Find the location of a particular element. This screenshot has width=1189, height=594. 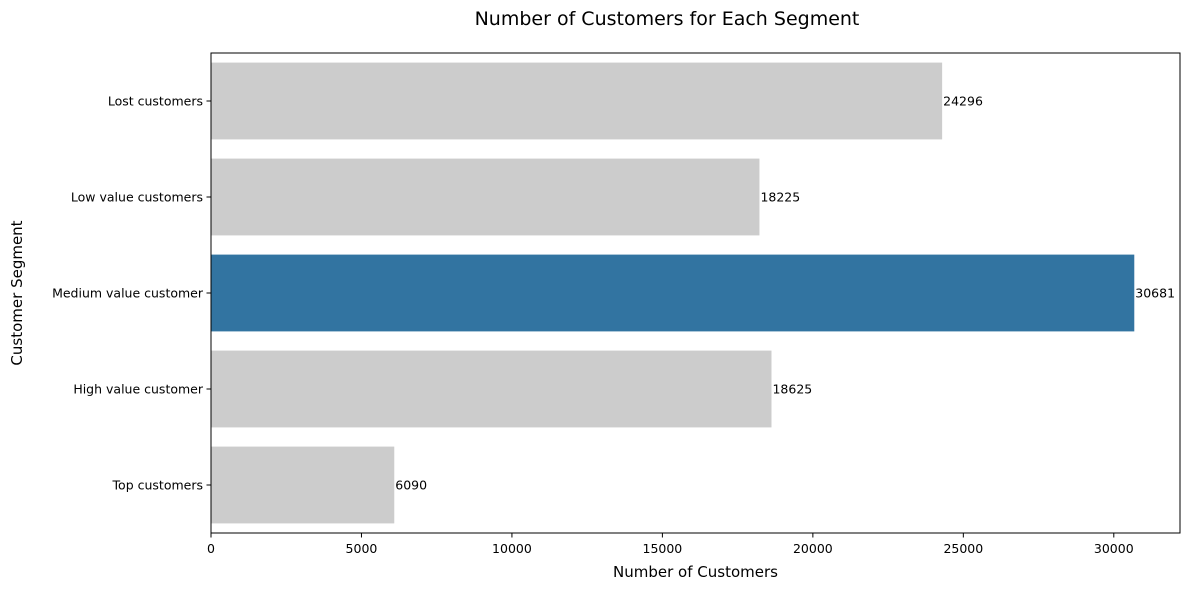

data-label-2: 30681 is located at coordinates (1155, 293).